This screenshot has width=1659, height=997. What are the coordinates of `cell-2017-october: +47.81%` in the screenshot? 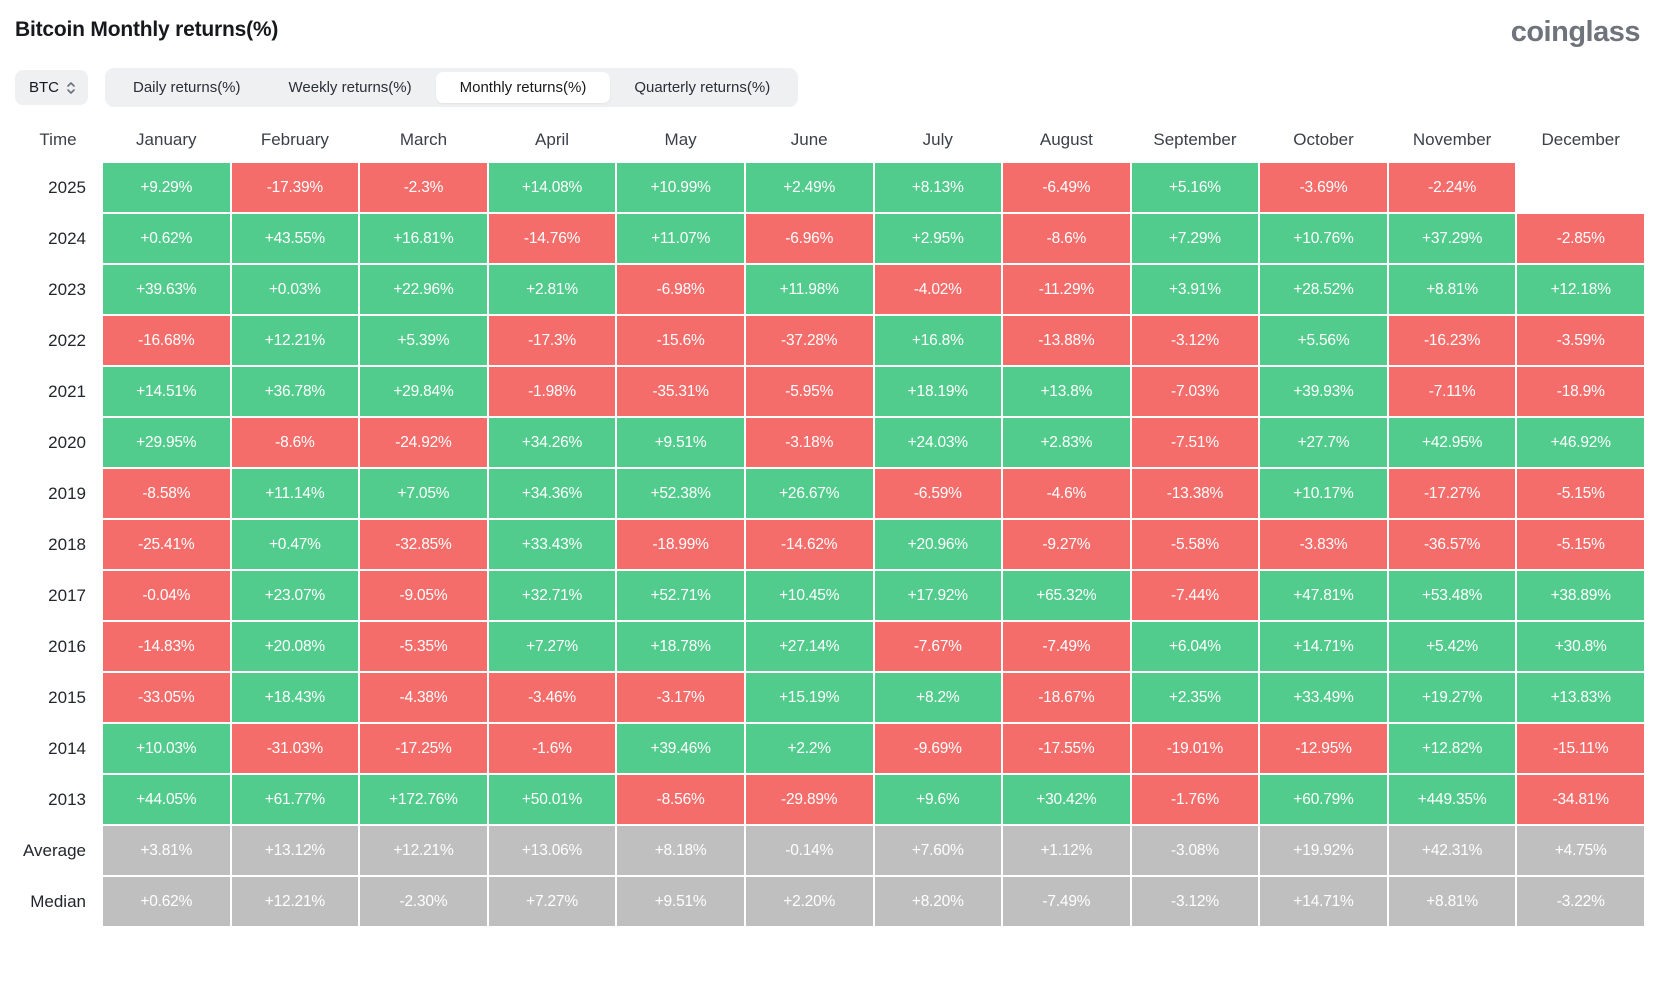 It's located at (1323, 595).